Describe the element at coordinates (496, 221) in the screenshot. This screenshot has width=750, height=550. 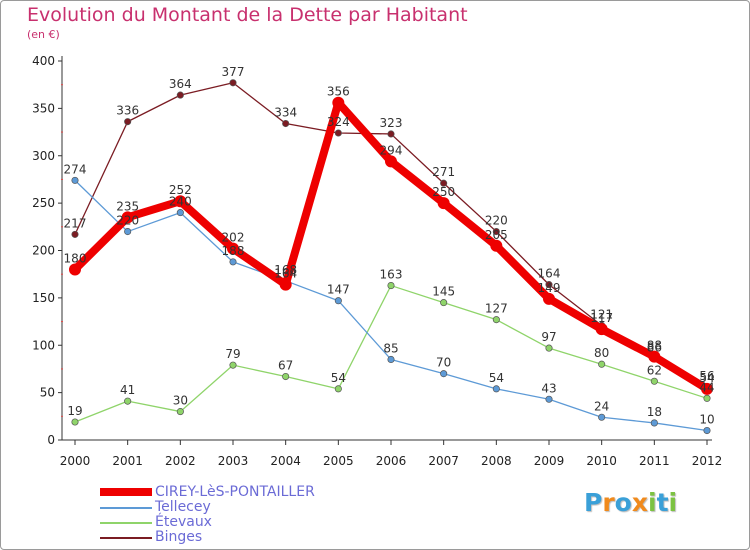
I see `data-label-binges: 220` at that location.